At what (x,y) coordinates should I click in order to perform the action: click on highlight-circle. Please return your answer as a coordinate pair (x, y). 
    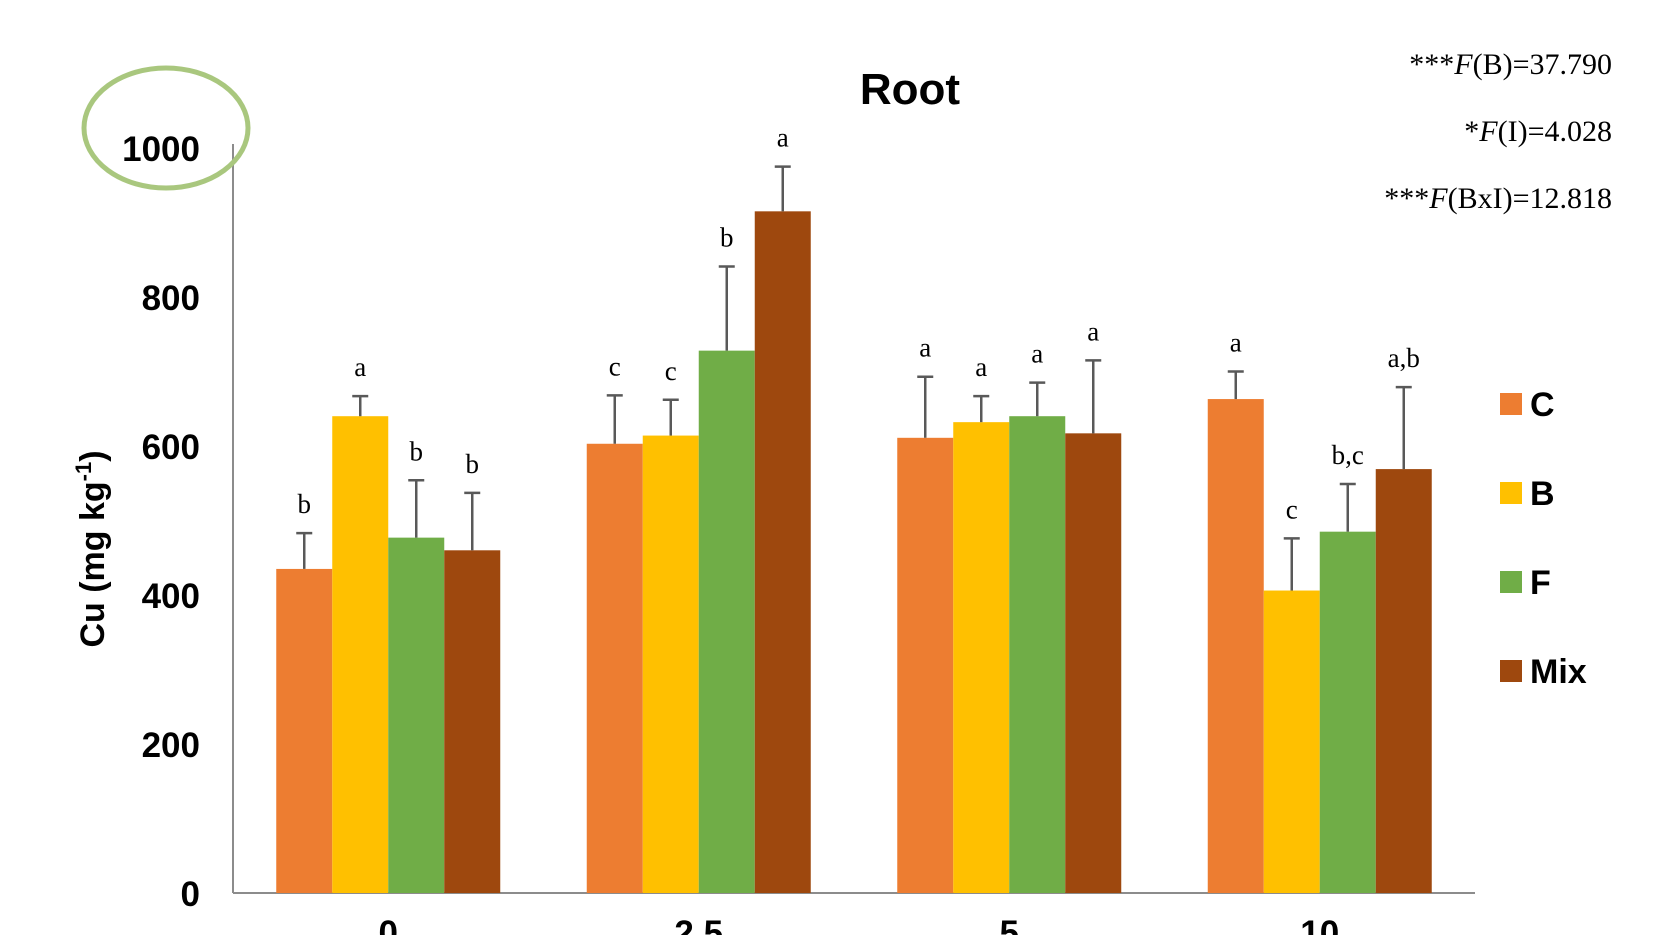
    Looking at the image, I should click on (166, 128).